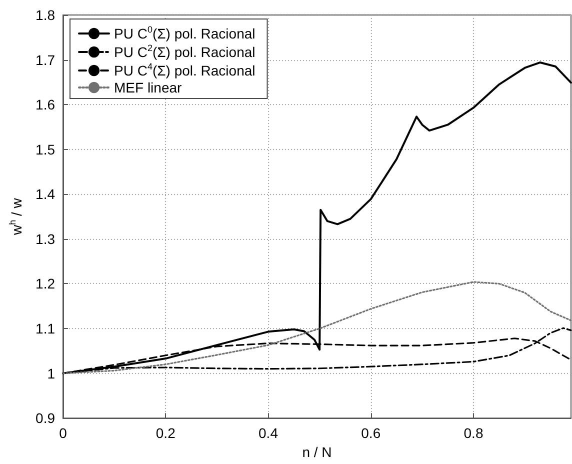 Image resolution: width=572 pixels, height=464 pixels. What do you see at coordinates (46, 418) in the screenshot?
I see `y-tick-label: 0.9` at bounding box center [46, 418].